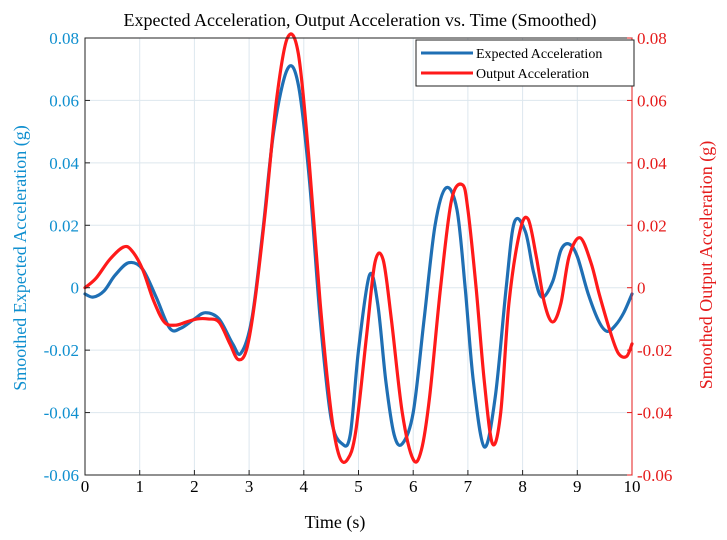 The image size is (727, 540). I want to click on right-y-axis-label: Smoothed Output Acceleration (g), so click(706, 265).